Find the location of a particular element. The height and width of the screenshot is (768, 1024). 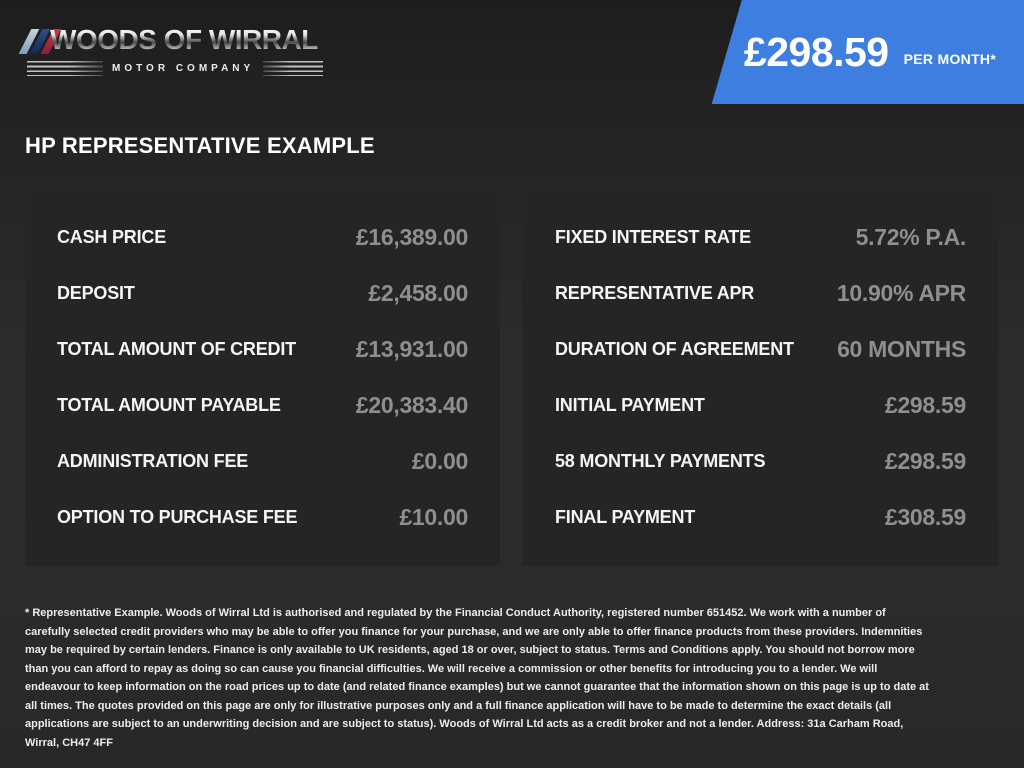

finance-value: £2,458.00 is located at coordinates (418, 292).